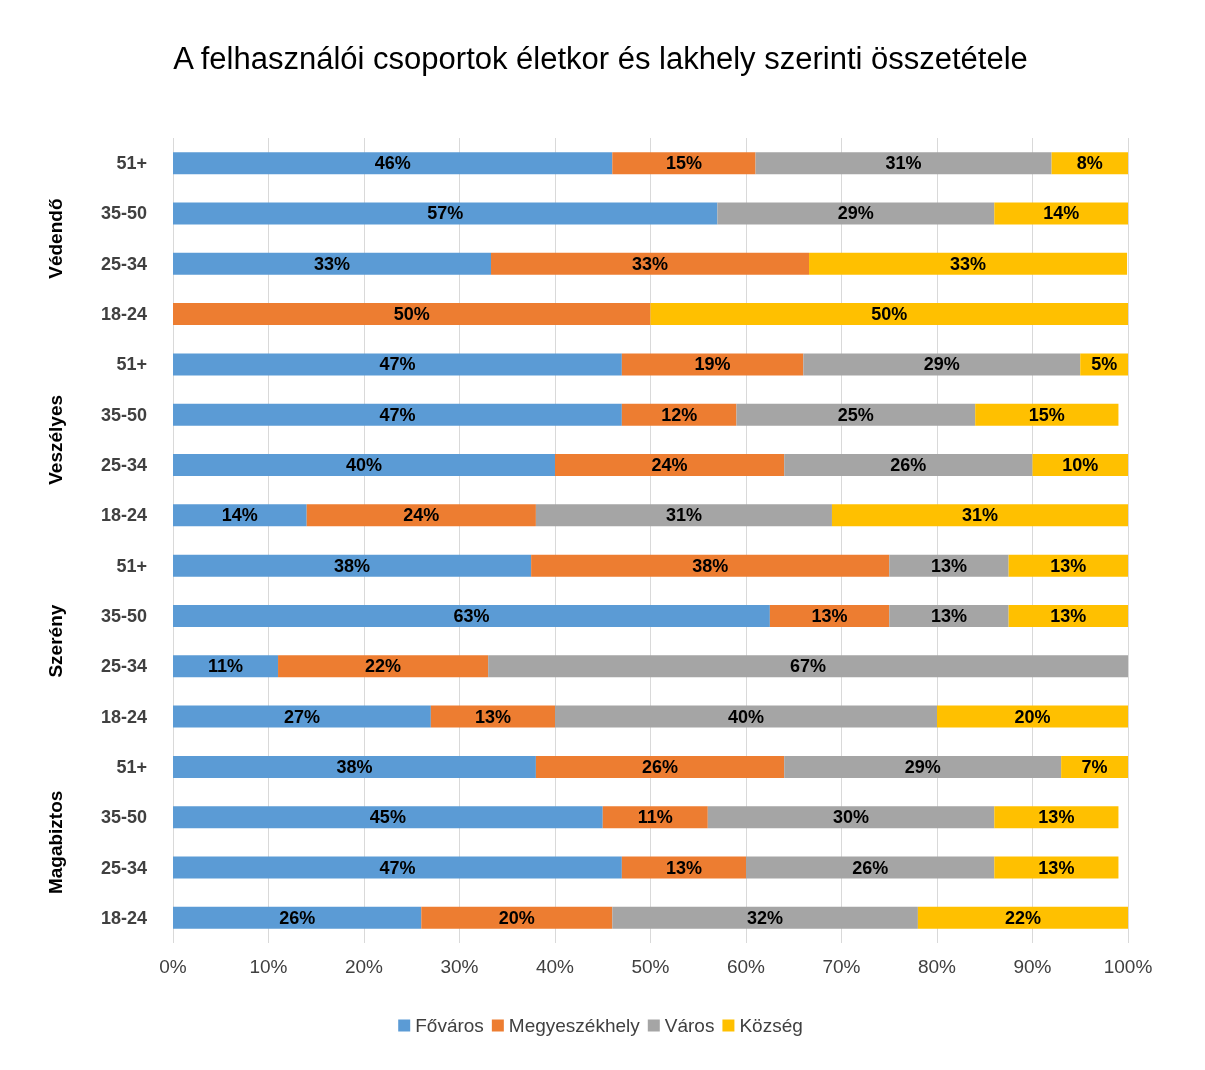  Describe the element at coordinates (746, 966) in the screenshot. I see `x-tick-label: 60%` at that location.